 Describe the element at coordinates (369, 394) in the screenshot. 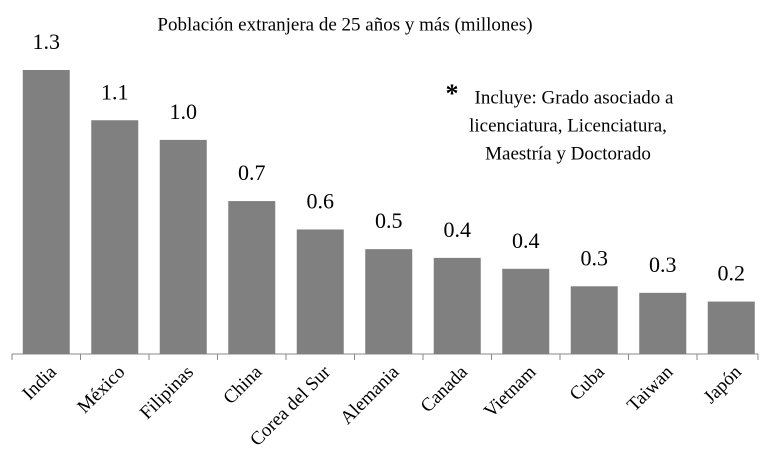

I see `x-tick-label: Alemania` at that location.